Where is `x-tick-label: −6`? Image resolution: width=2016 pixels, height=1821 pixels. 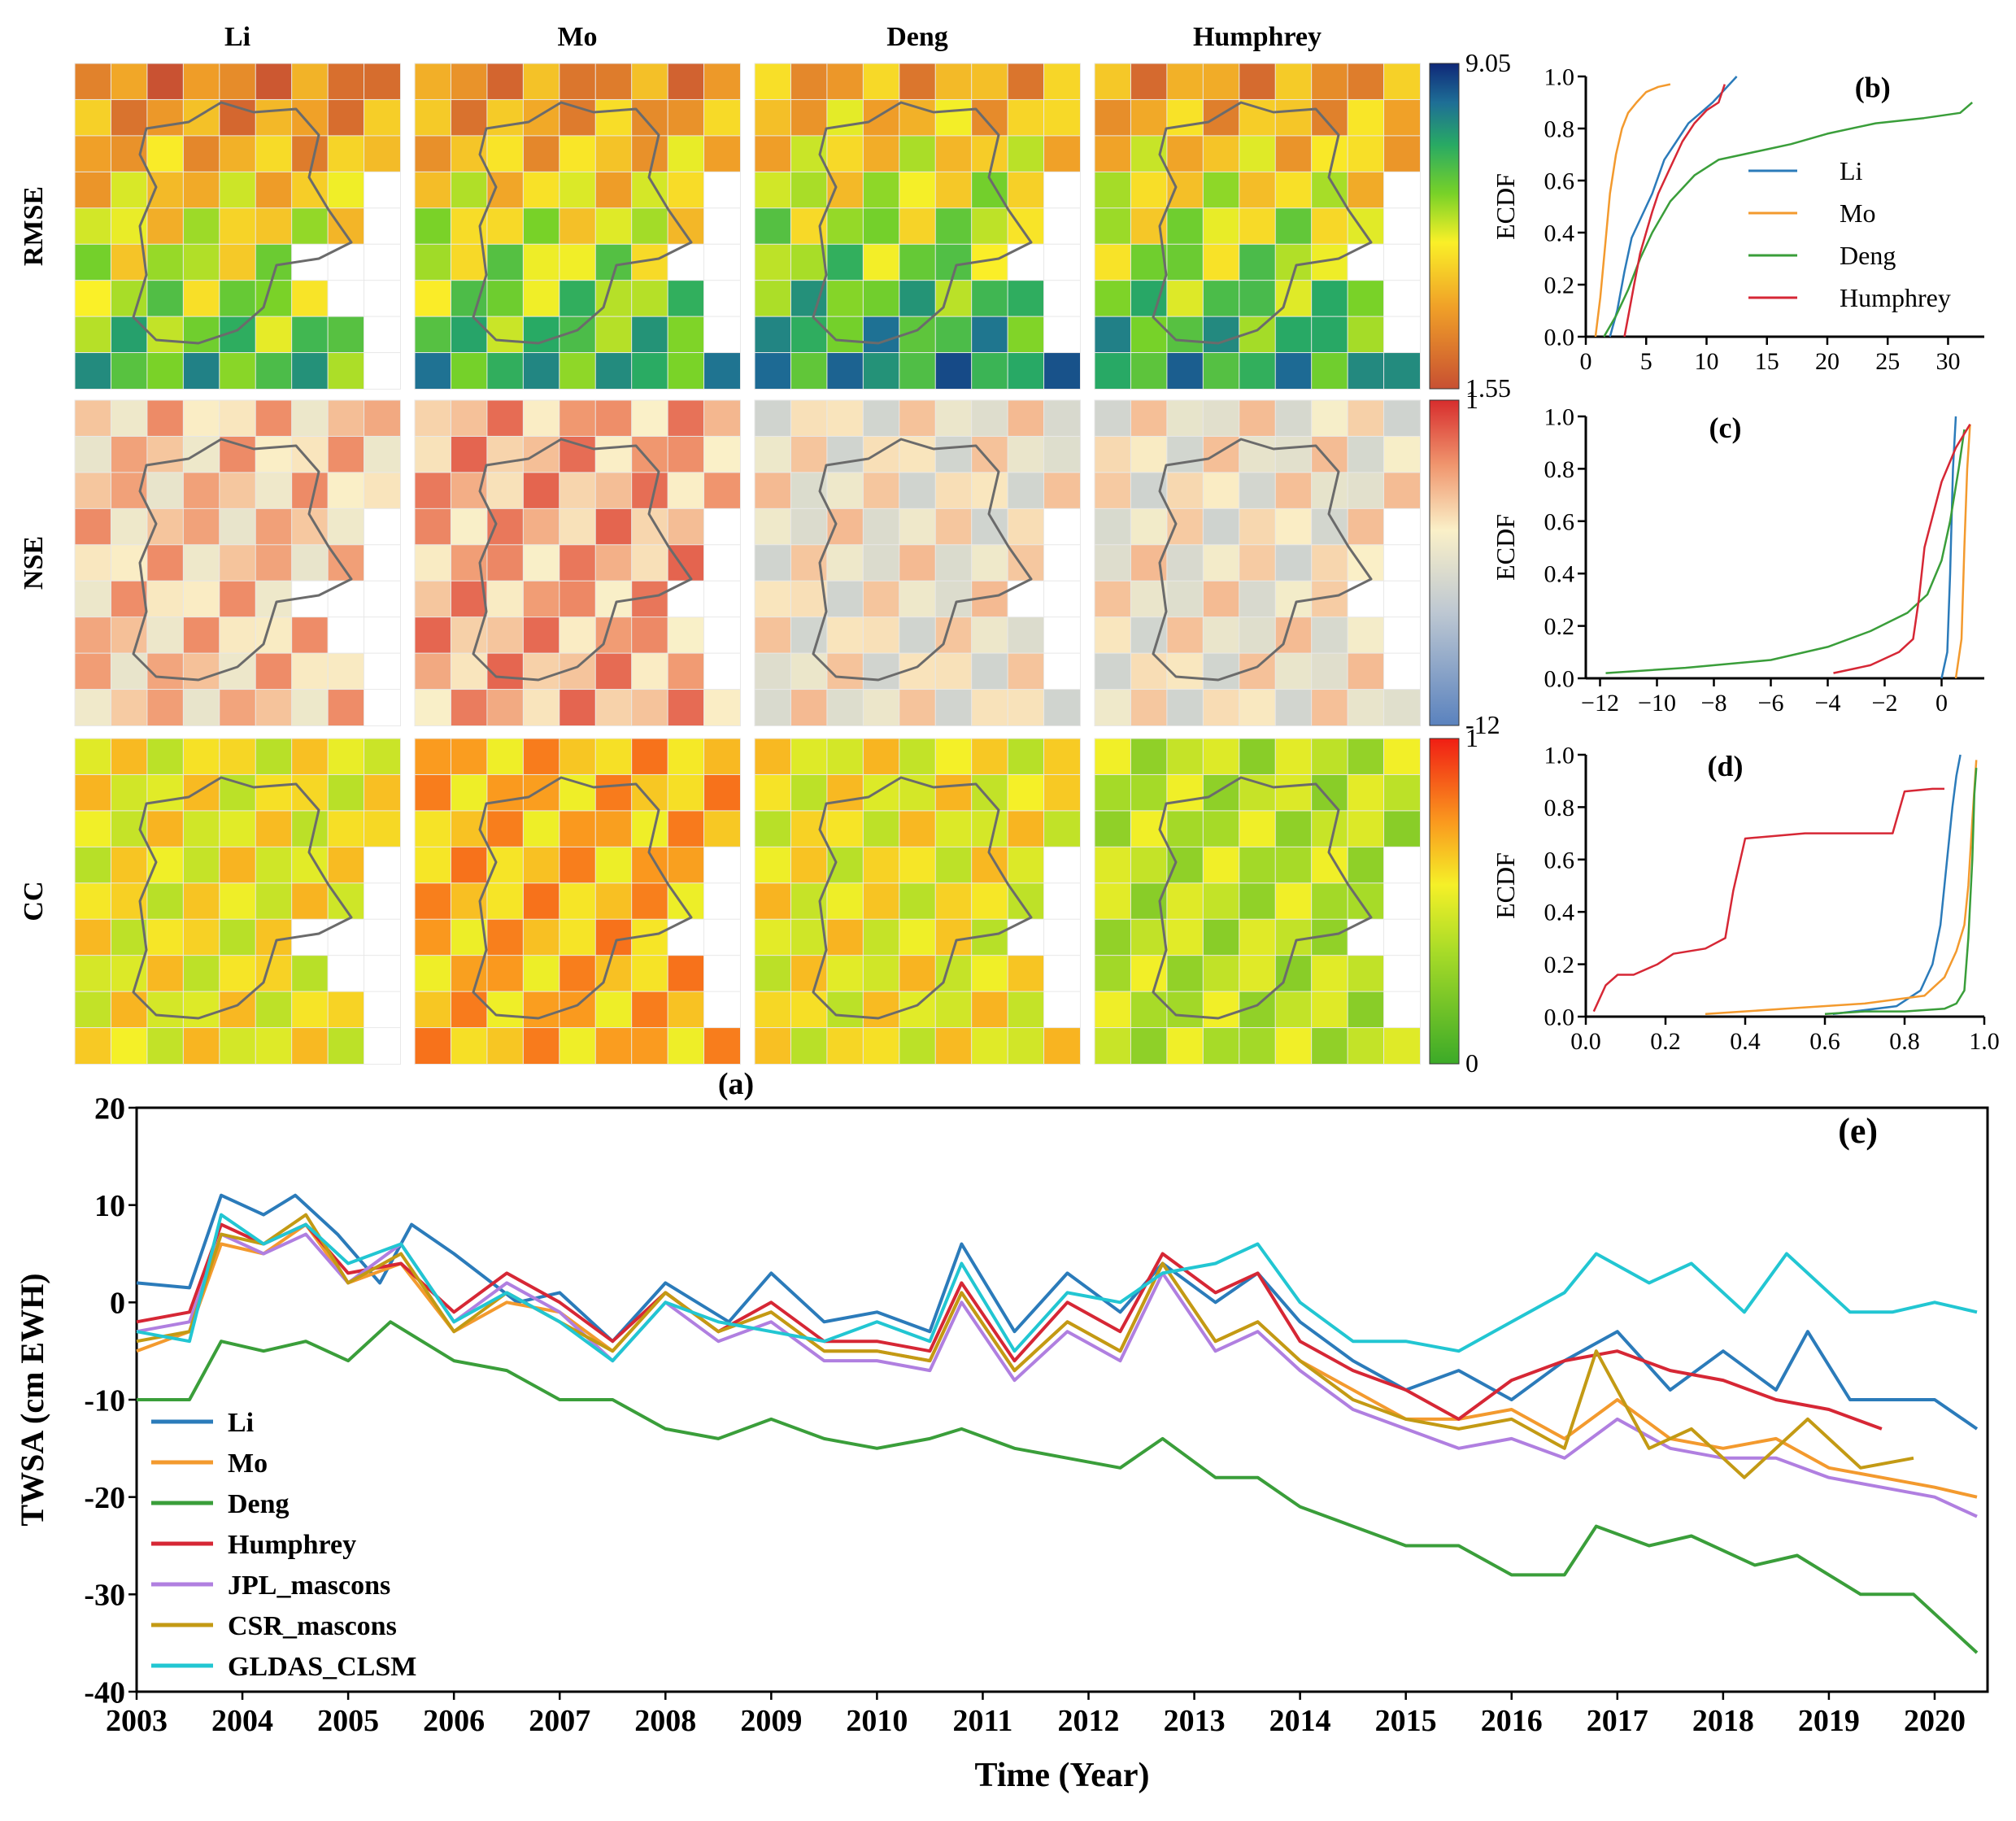 x-tick-label: −6 is located at coordinates (1771, 703).